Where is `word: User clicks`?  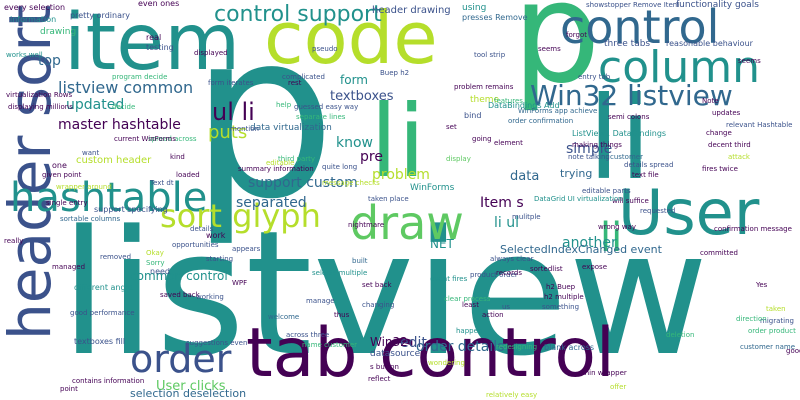 word: User clicks is located at coordinates (191, 386).